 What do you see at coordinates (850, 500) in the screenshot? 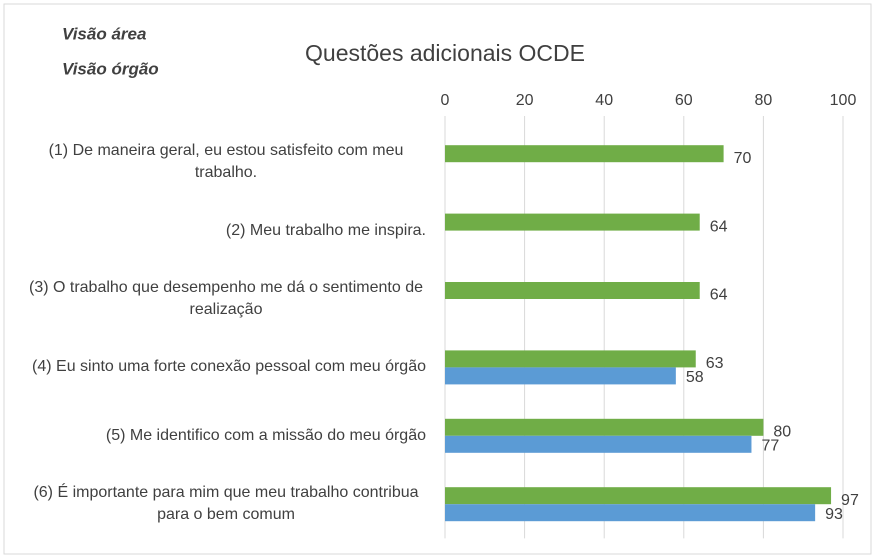
I see `data-label: 97` at bounding box center [850, 500].